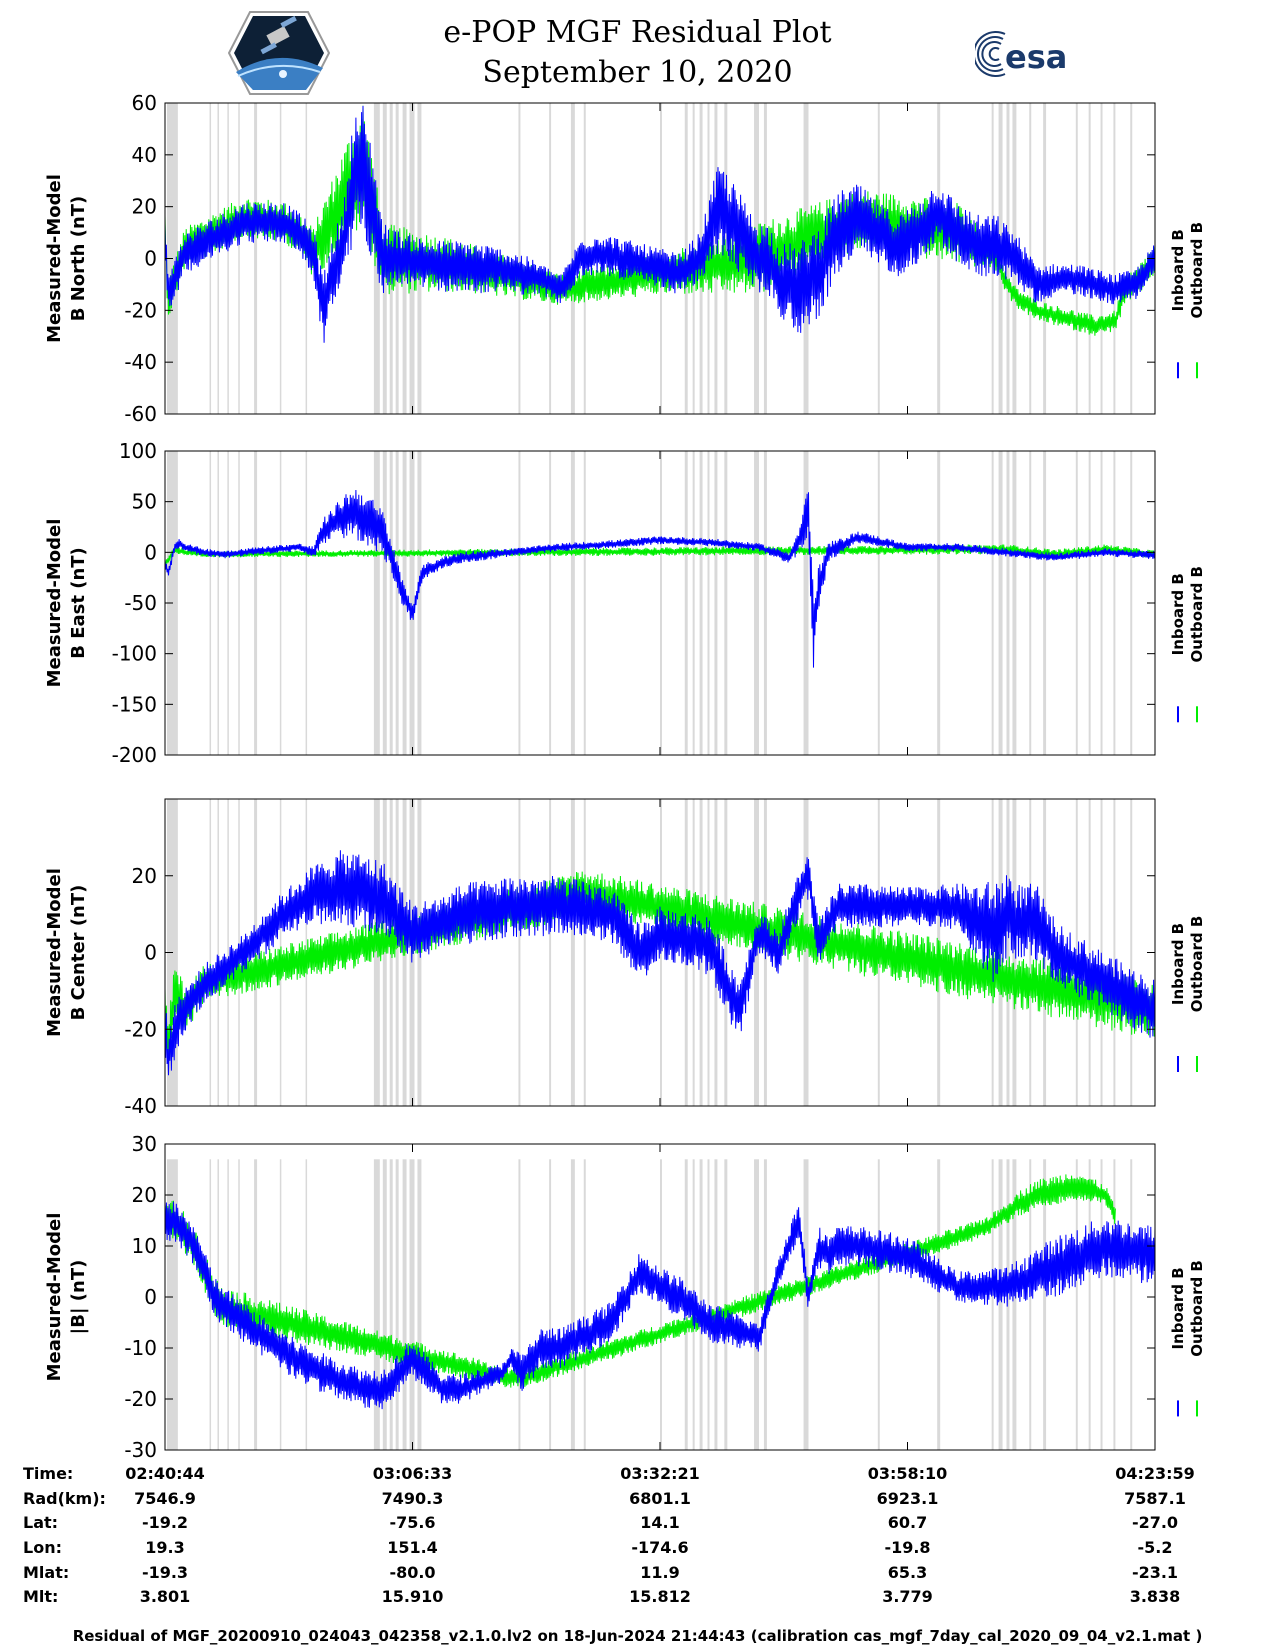 The image size is (1275, 1650). Describe the element at coordinates (165, 1522) in the screenshot. I see `ephemeris-value-lat: -19.2` at that location.